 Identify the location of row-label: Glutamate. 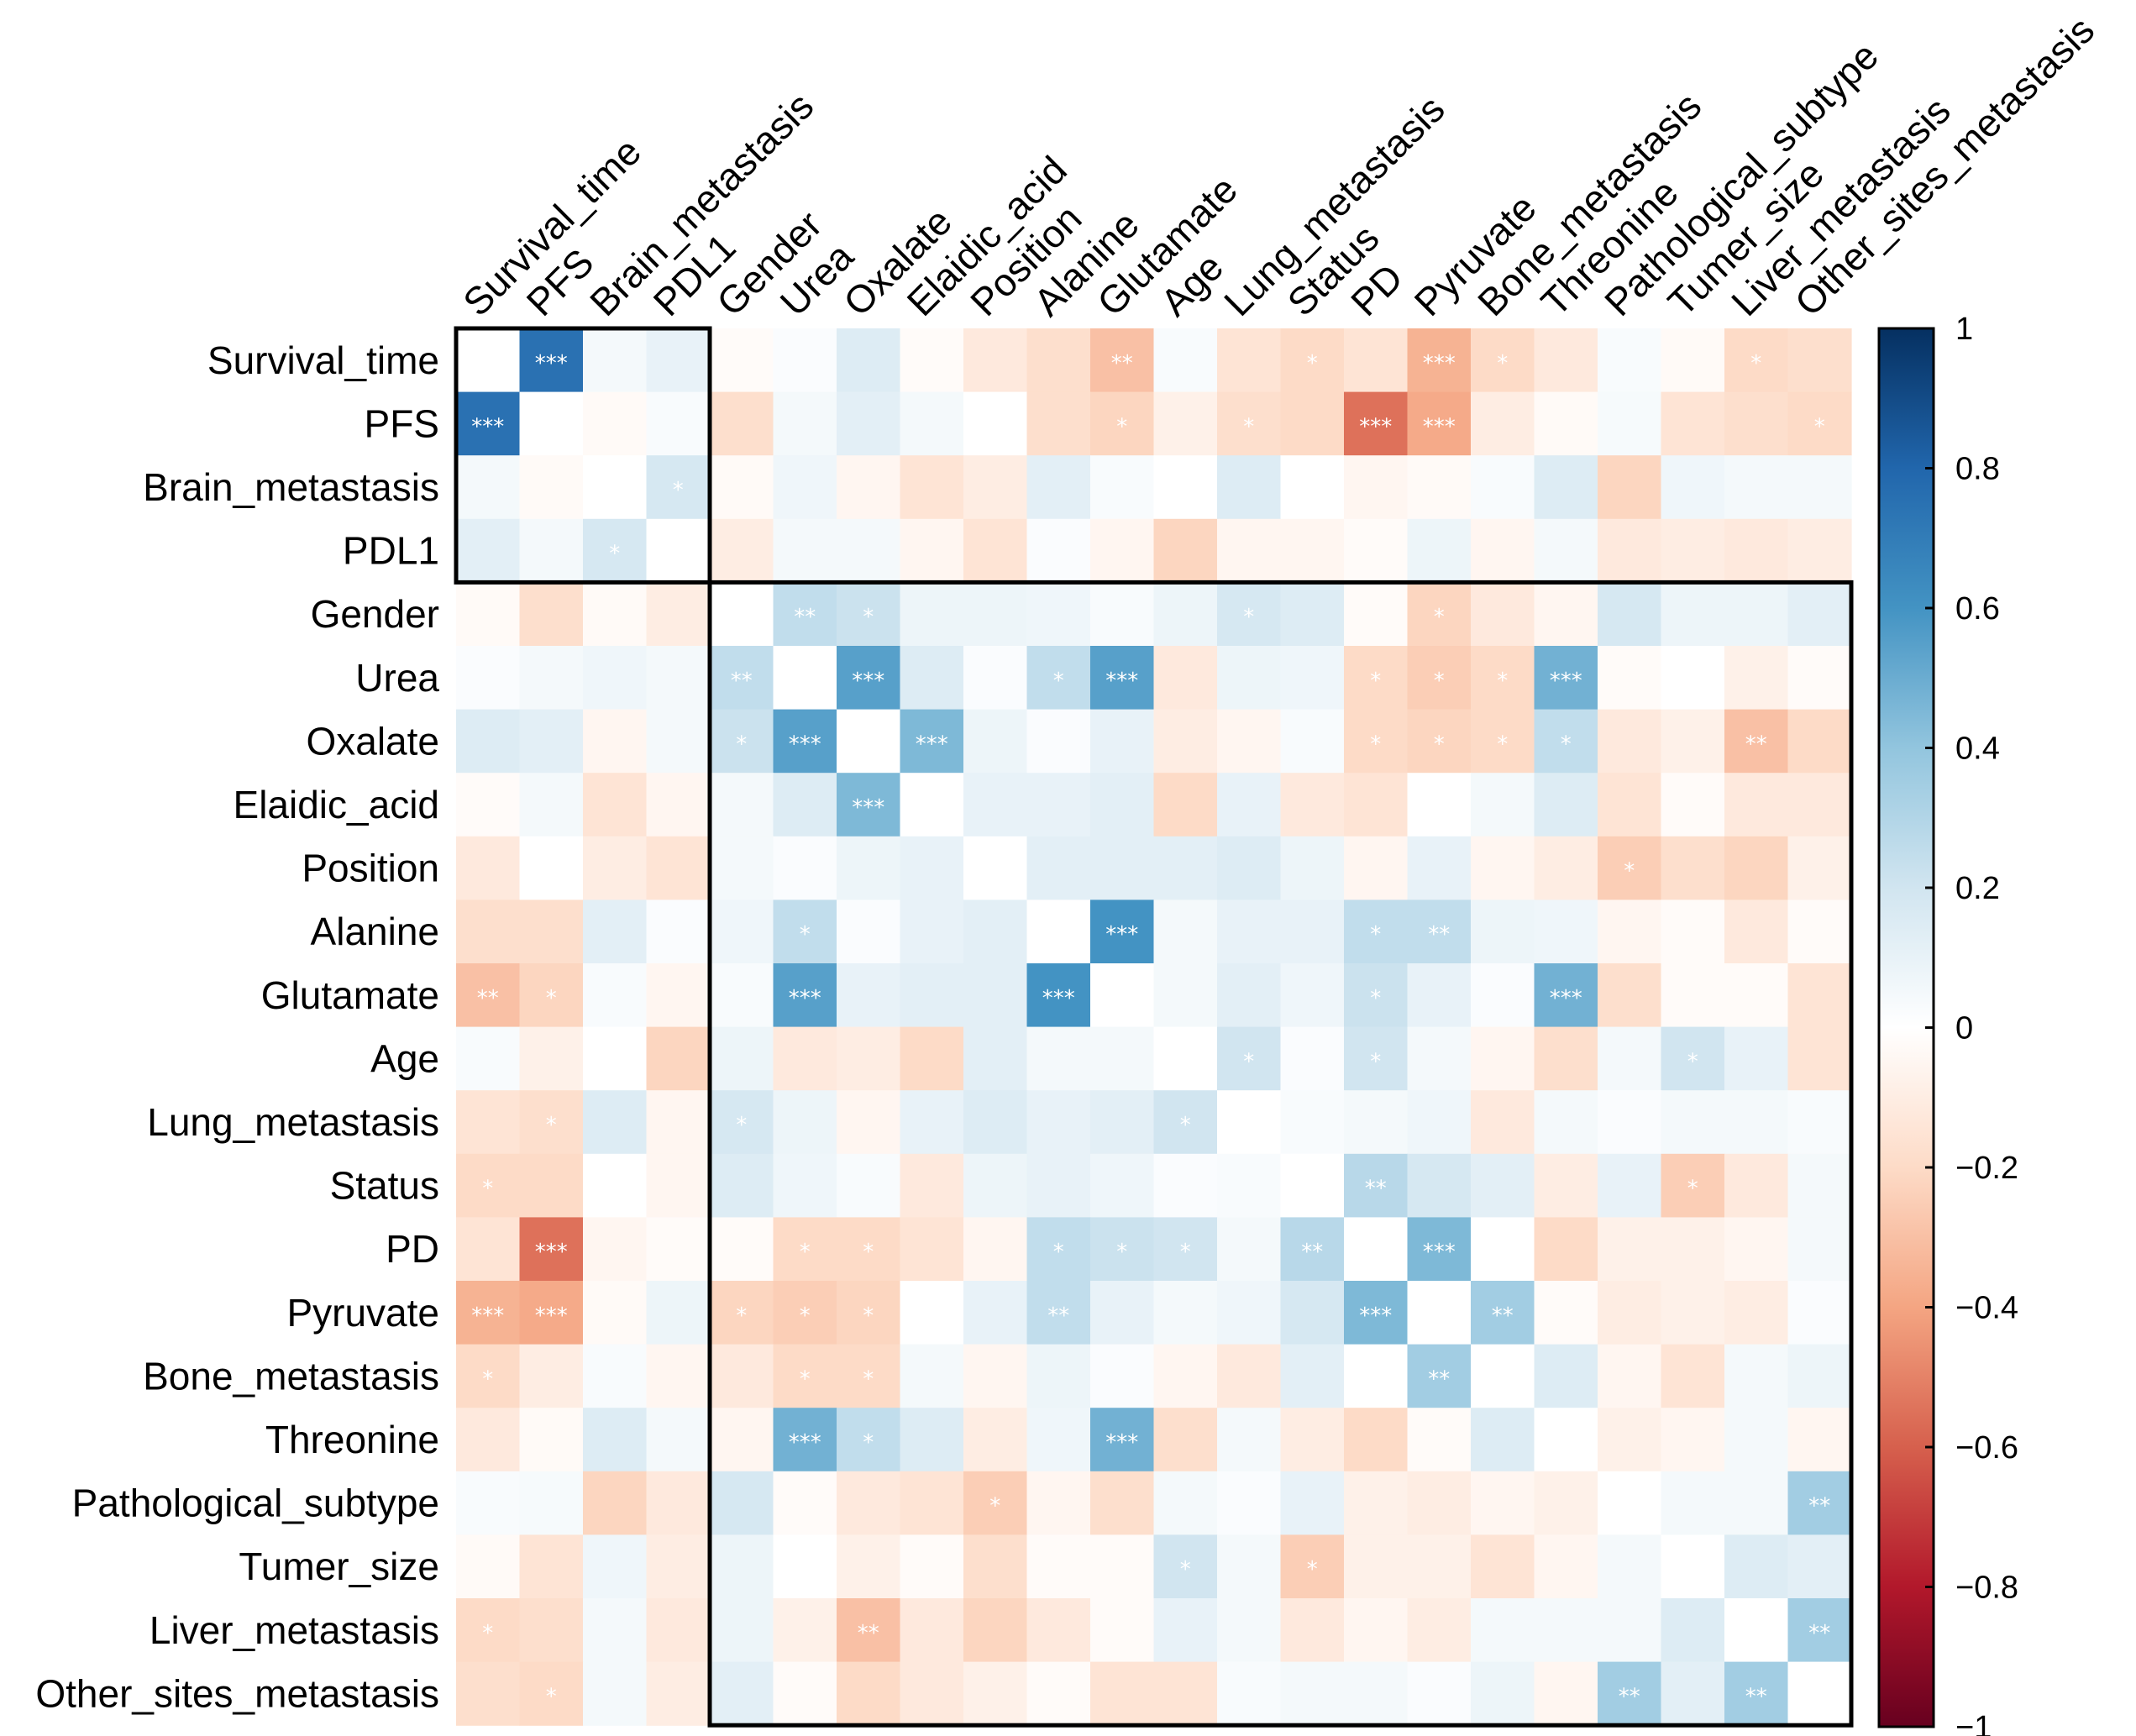
(350, 995).